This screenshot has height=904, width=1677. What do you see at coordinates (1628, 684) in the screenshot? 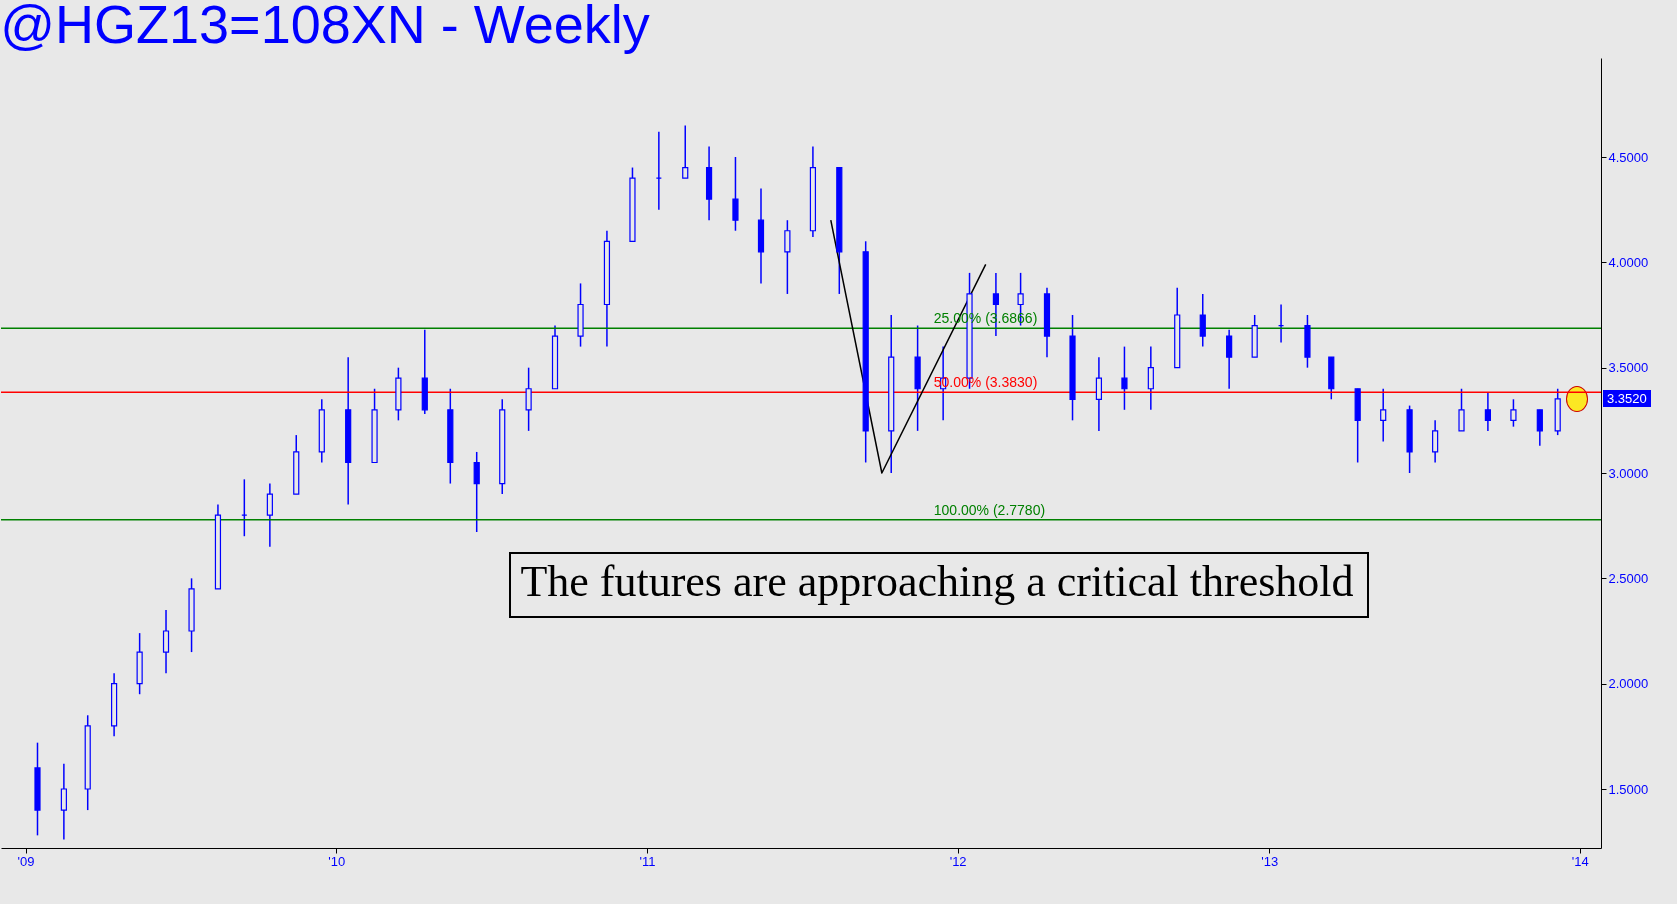
I see `y-tick-label: 2.0000` at bounding box center [1628, 684].